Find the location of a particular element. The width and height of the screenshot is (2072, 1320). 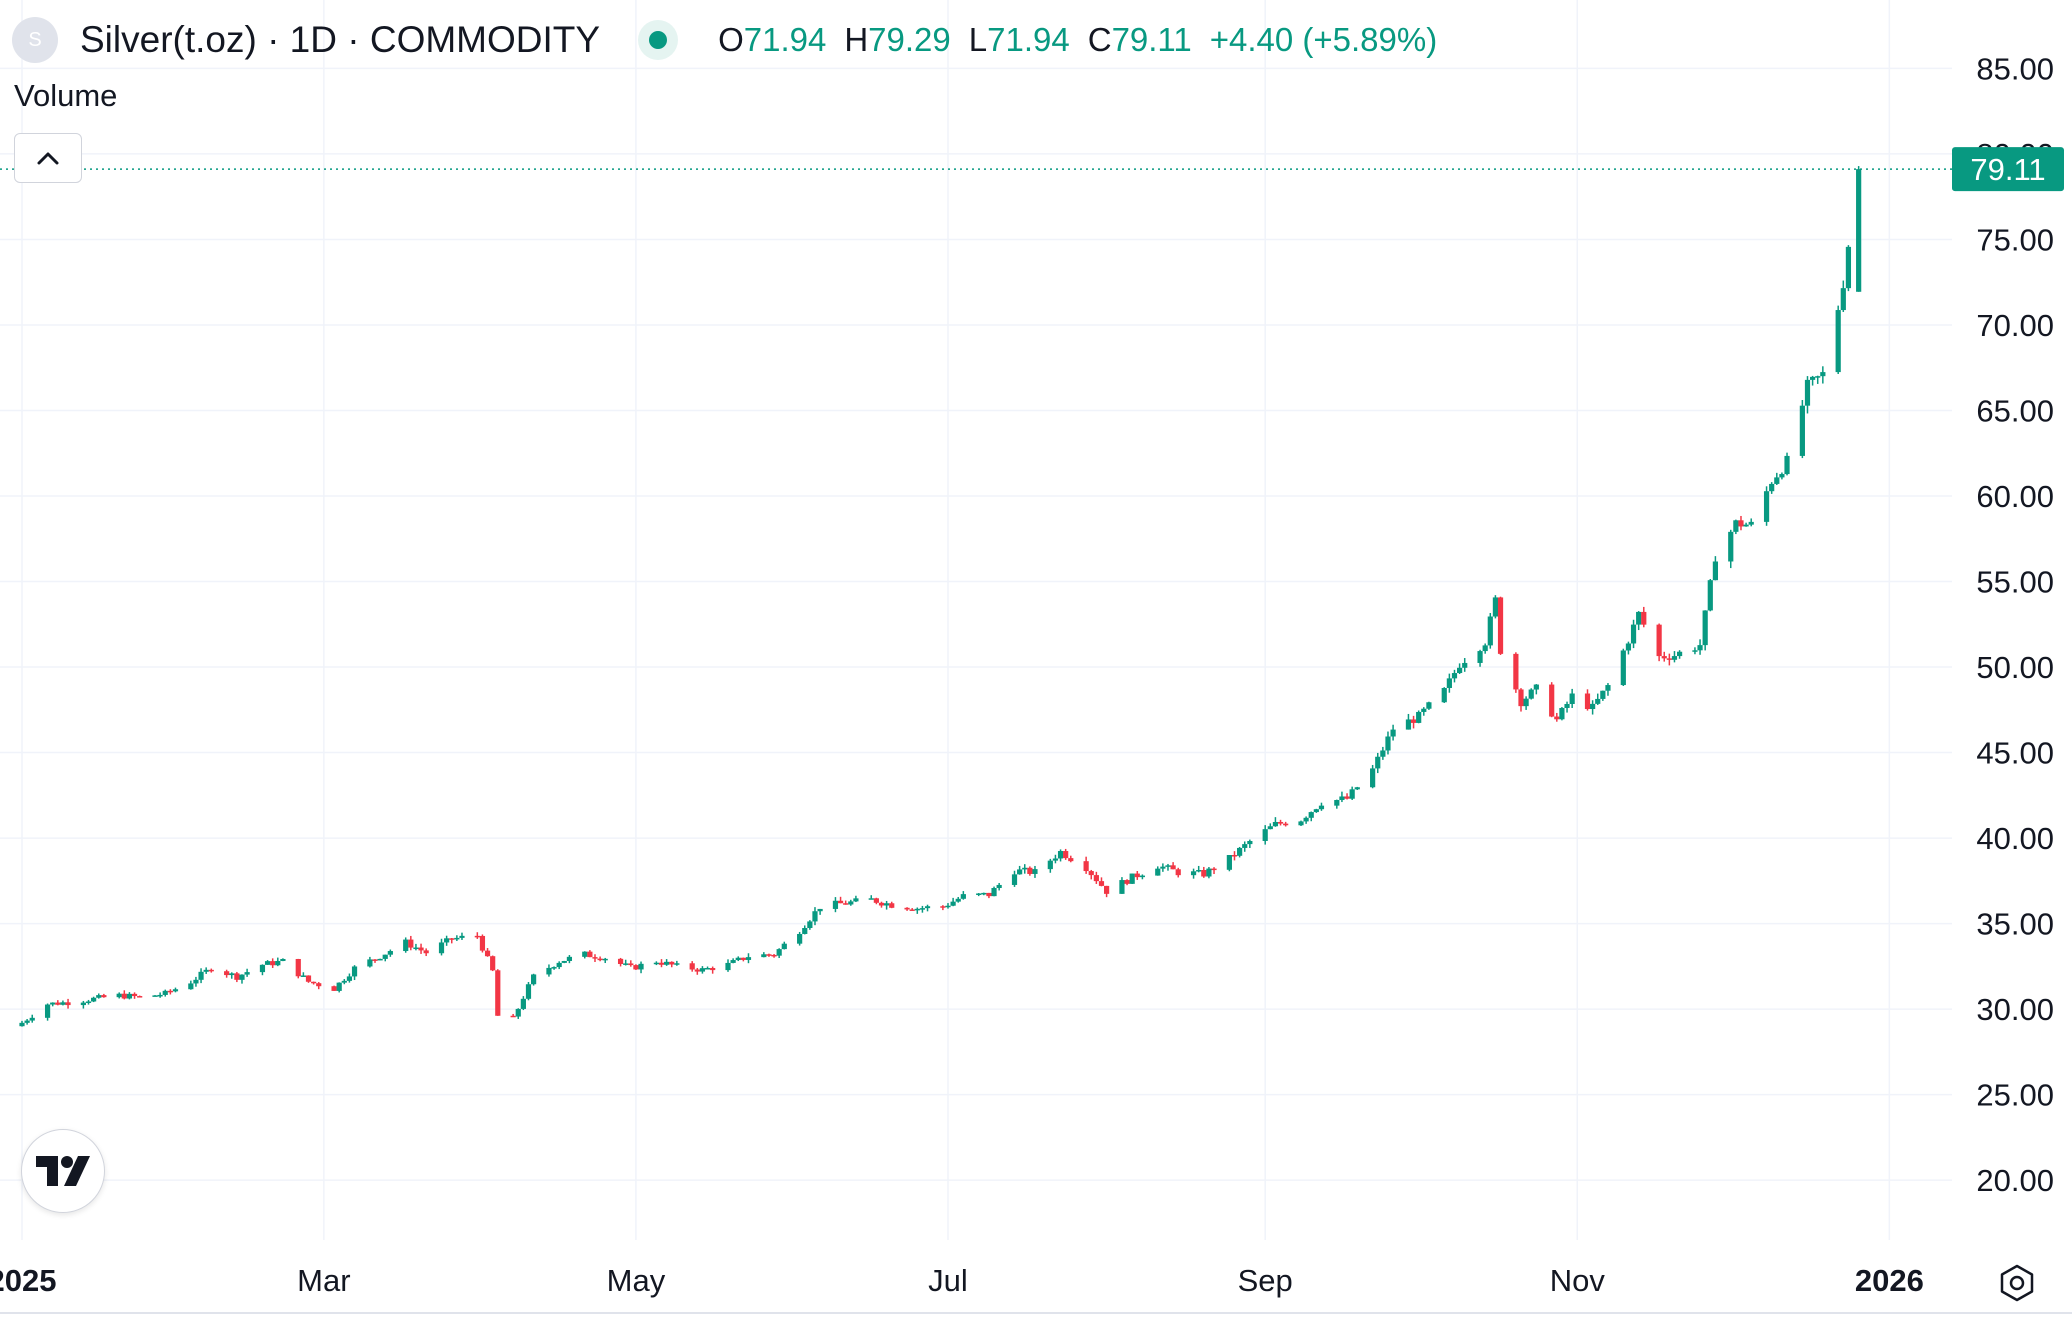

settings-button is located at coordinates (2017, 1283).